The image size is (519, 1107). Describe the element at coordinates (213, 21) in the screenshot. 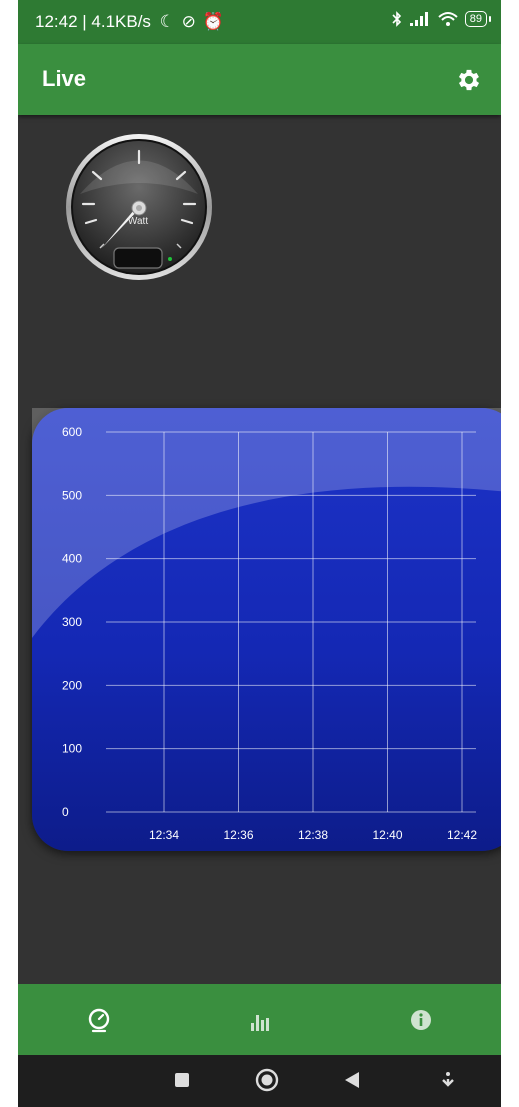

I see `alarm-icon: ⏰` at that location.